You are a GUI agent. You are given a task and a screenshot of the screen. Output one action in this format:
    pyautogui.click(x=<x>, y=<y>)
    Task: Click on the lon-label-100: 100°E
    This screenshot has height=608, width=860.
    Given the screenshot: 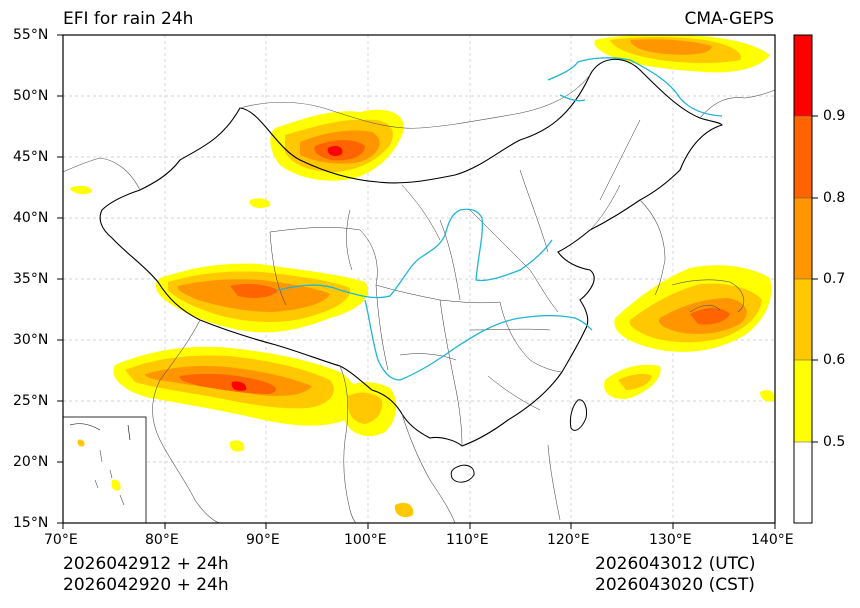 What is the action you would take?
    pyautogui.click(x=365, y=540)
    